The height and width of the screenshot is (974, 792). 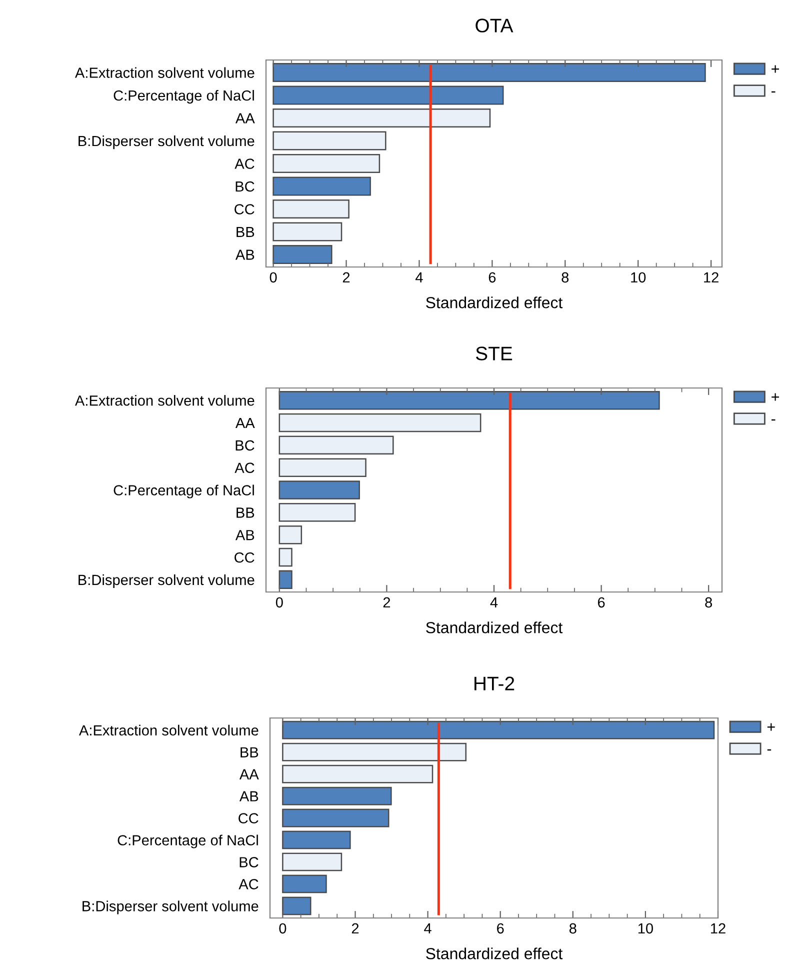 What do you see at coordinates (494, 353) in the screenshot?
I see `chart-title: STE` at bounding box center [494, 353].